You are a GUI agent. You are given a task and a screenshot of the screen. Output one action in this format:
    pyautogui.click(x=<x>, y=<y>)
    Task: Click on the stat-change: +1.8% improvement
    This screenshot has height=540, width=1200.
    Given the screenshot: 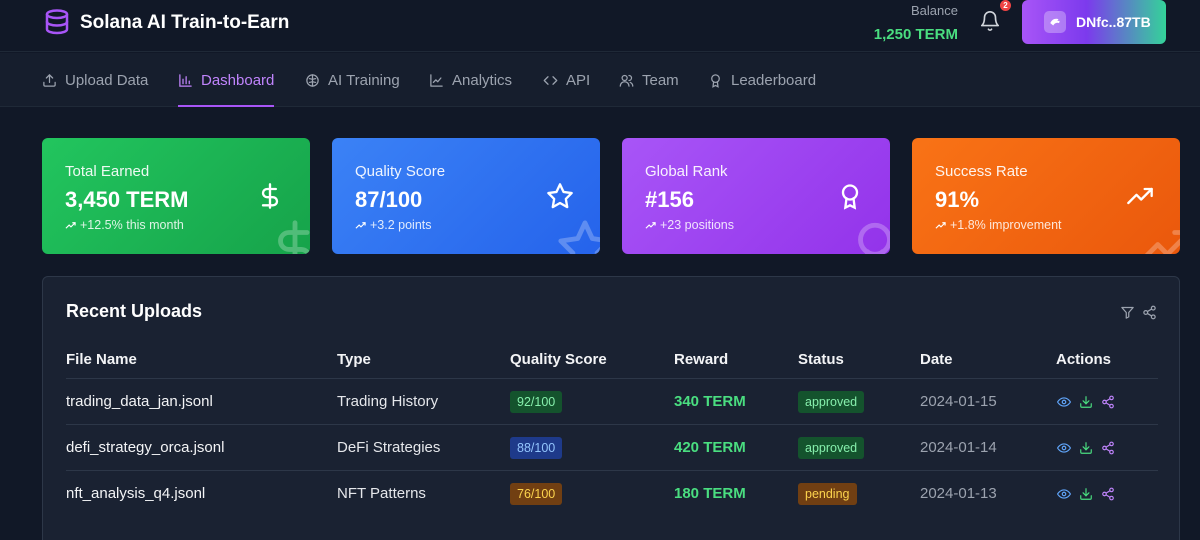 What is the action you would take?
    pyautogui.click(x=1057, y=225)
    